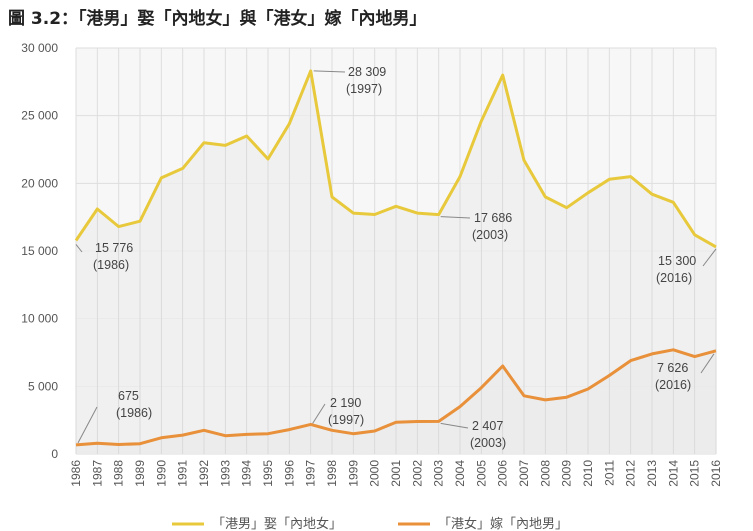 This screenshot has width=753, height=531. Describe the element at coordinates (161, 473) in the screenshot. I see `x-tick-label: 1990` at that location.